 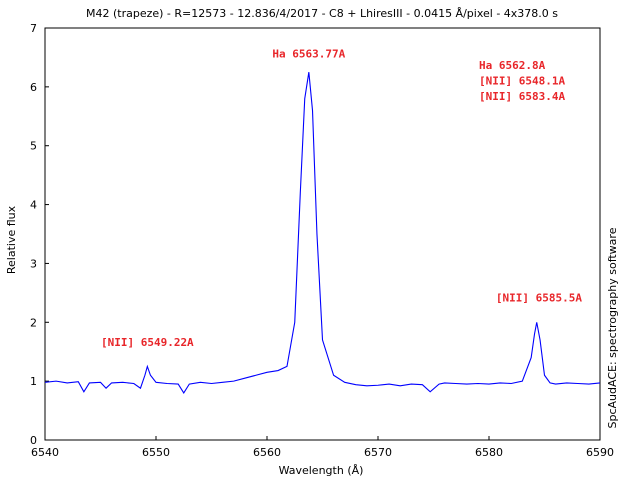 I want to click on y-tick-label: 3, so click(x=33, y=263).